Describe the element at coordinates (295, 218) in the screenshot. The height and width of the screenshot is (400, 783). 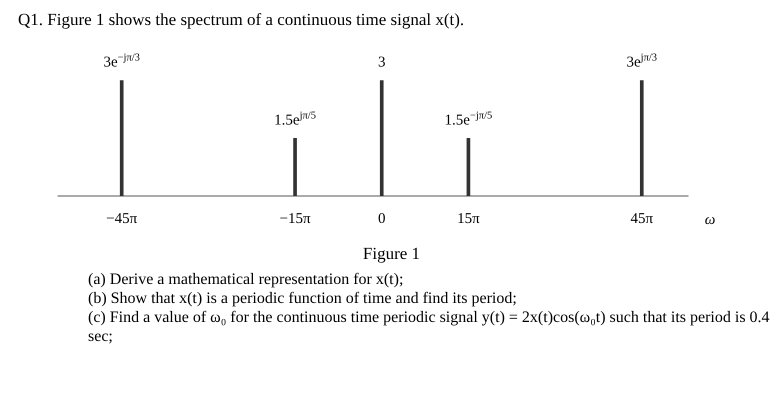
I see `x-tick-label: −15π` at that location.